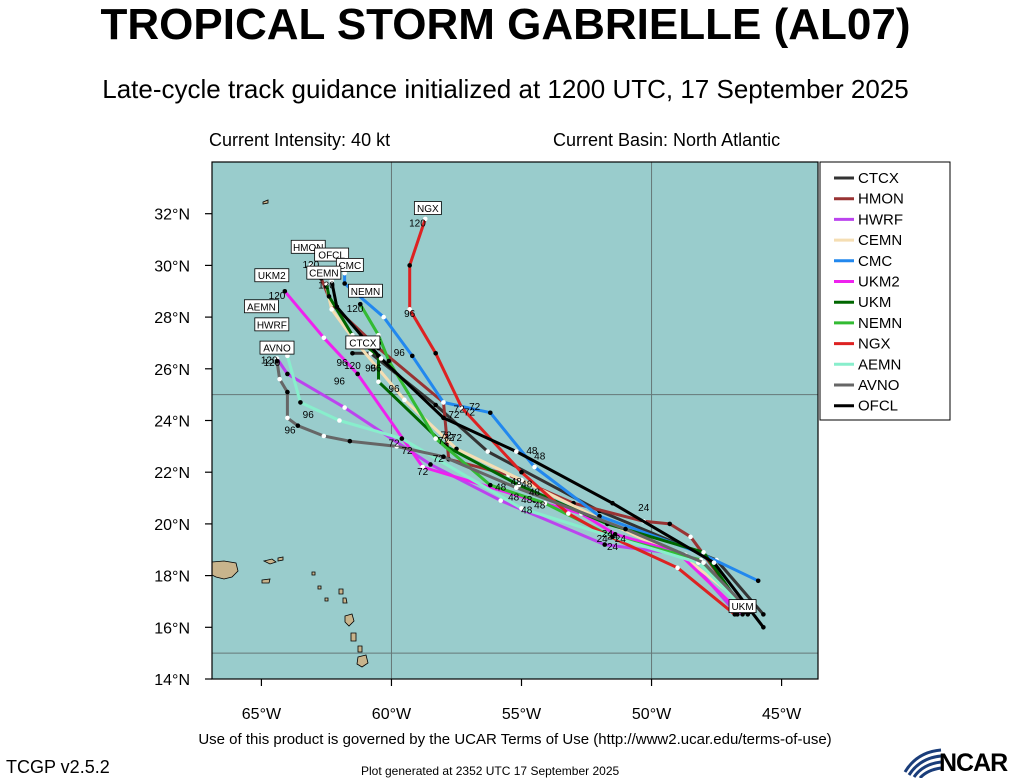  I want to click on ncar-wave-icon, so click(922, 763).